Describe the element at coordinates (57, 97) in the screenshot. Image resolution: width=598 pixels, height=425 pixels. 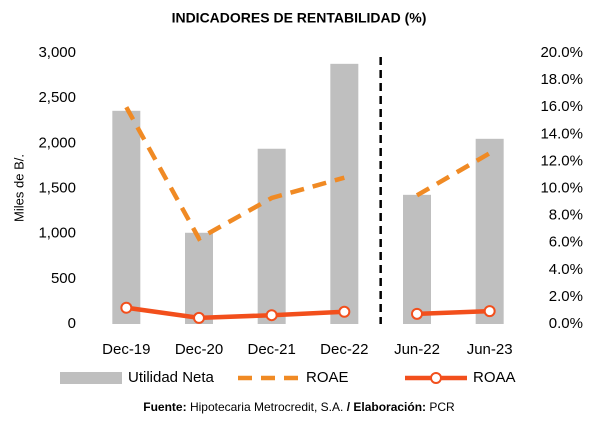
I see `y-tick-label: 2,500` at that location.